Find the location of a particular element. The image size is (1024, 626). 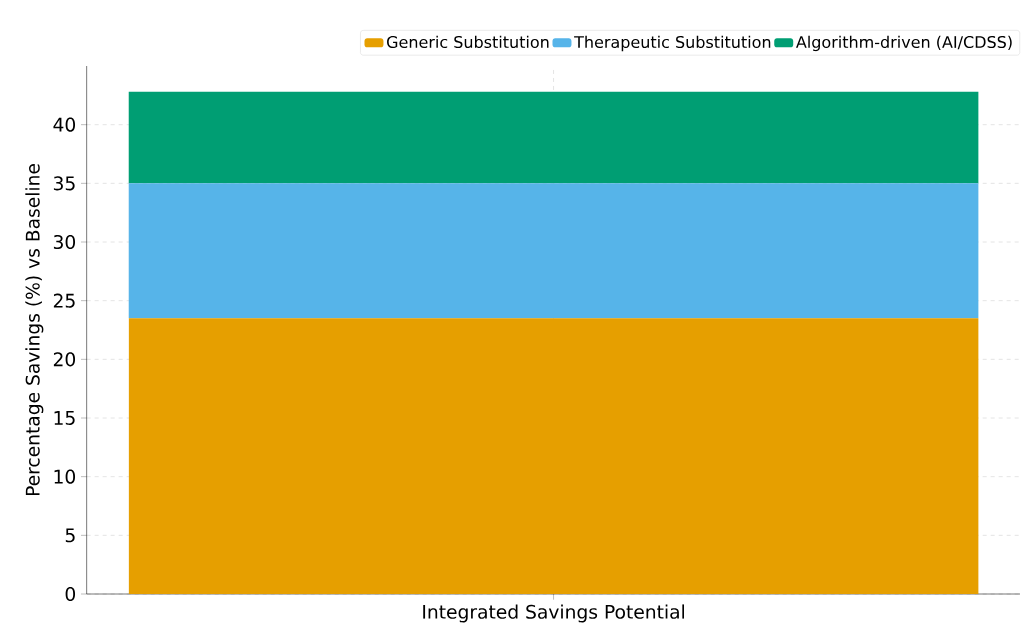

legend-label: Generic Substitution is located at coordinates (468, 42).